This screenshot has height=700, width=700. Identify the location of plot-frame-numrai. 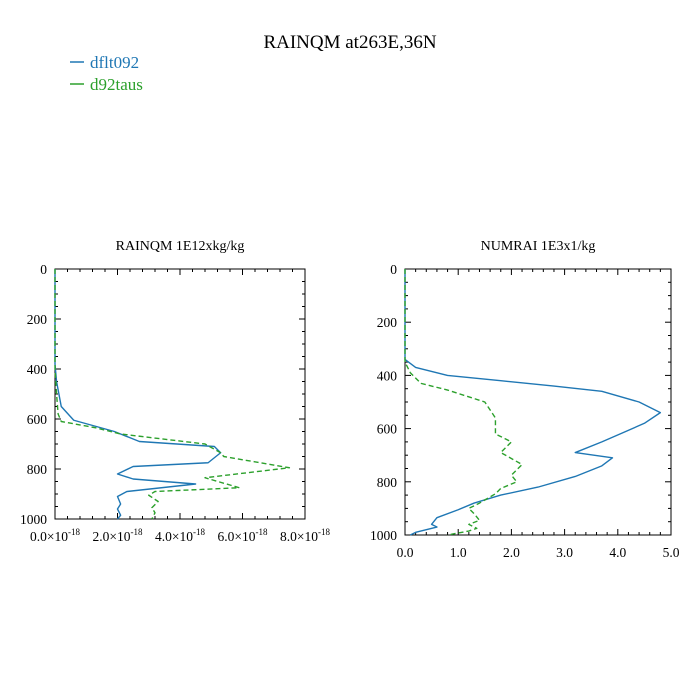
(538, 402).